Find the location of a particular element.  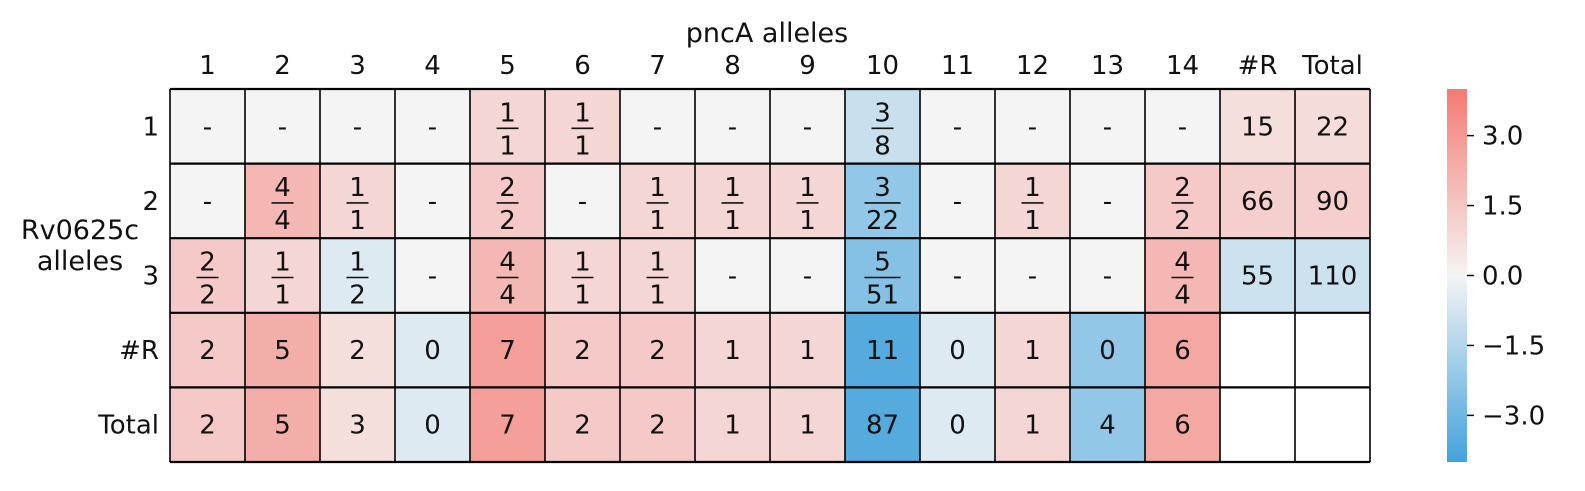

row-label: 1 is located at coordinates (150, 127).